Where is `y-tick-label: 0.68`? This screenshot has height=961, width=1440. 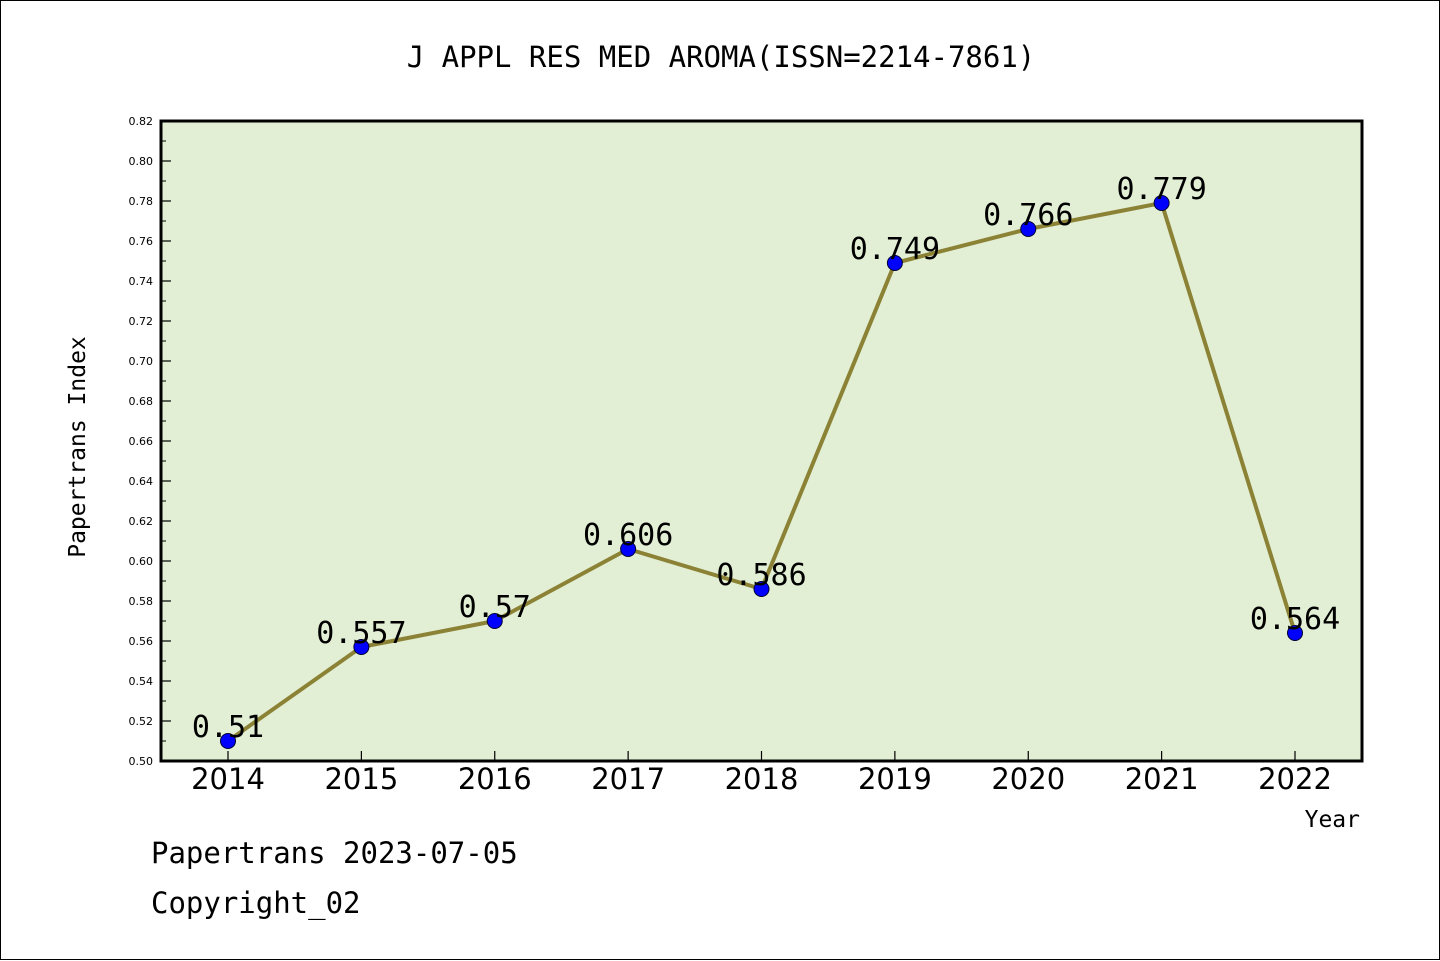 y-tick-label: 0.68 is located at coordinates (141, 401).